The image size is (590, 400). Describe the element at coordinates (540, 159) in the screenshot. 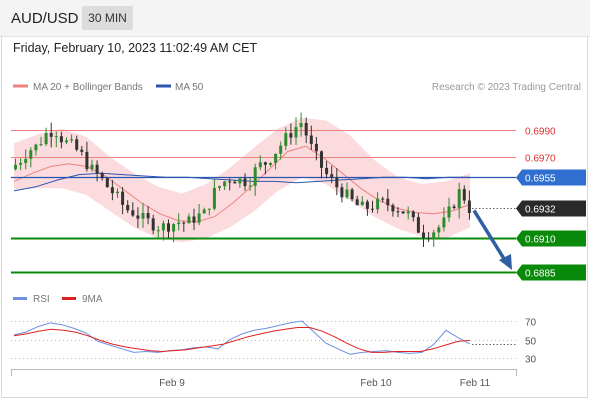

I see `level-label-r1: 0.6970` at that location.